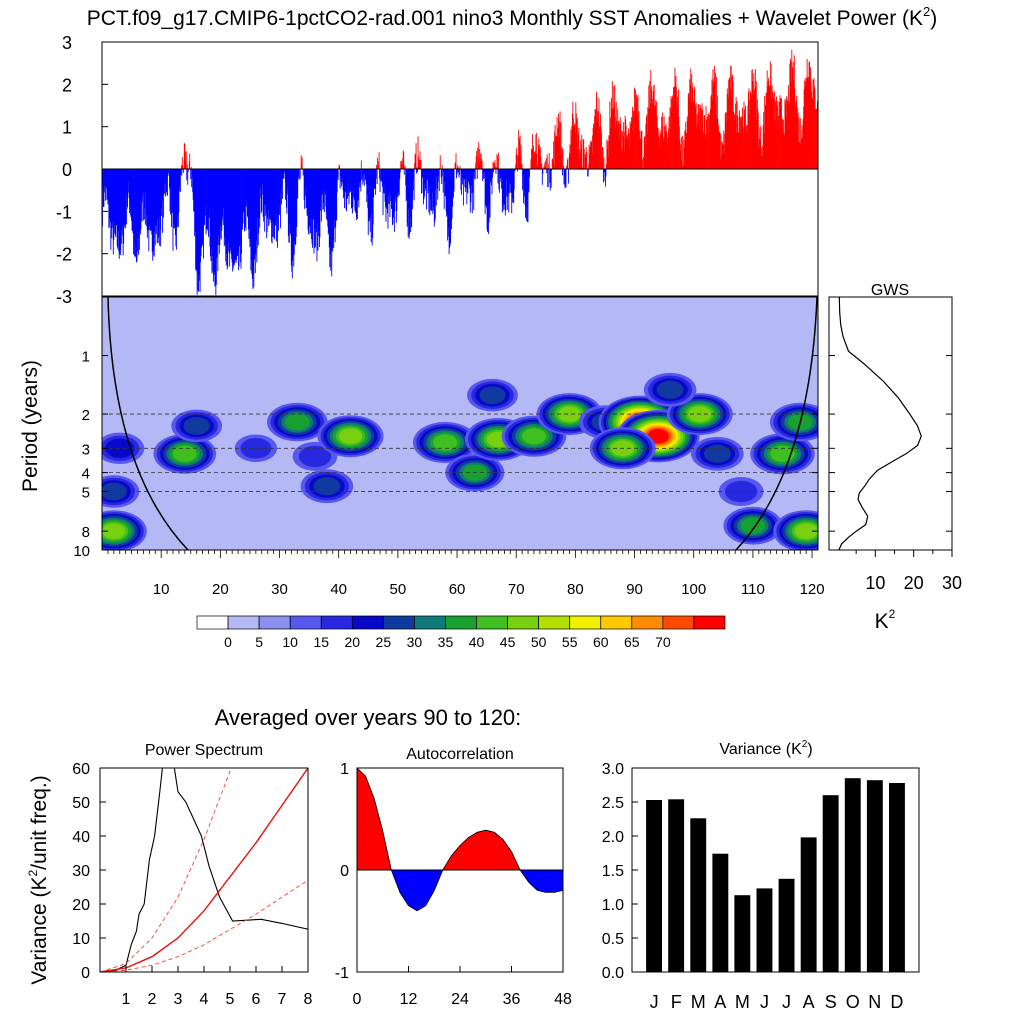 The image size is (1024, 1024). Describe the element at coordinates (853, 1002) in the screenshot. I see `variance-month-label: O` at that location.